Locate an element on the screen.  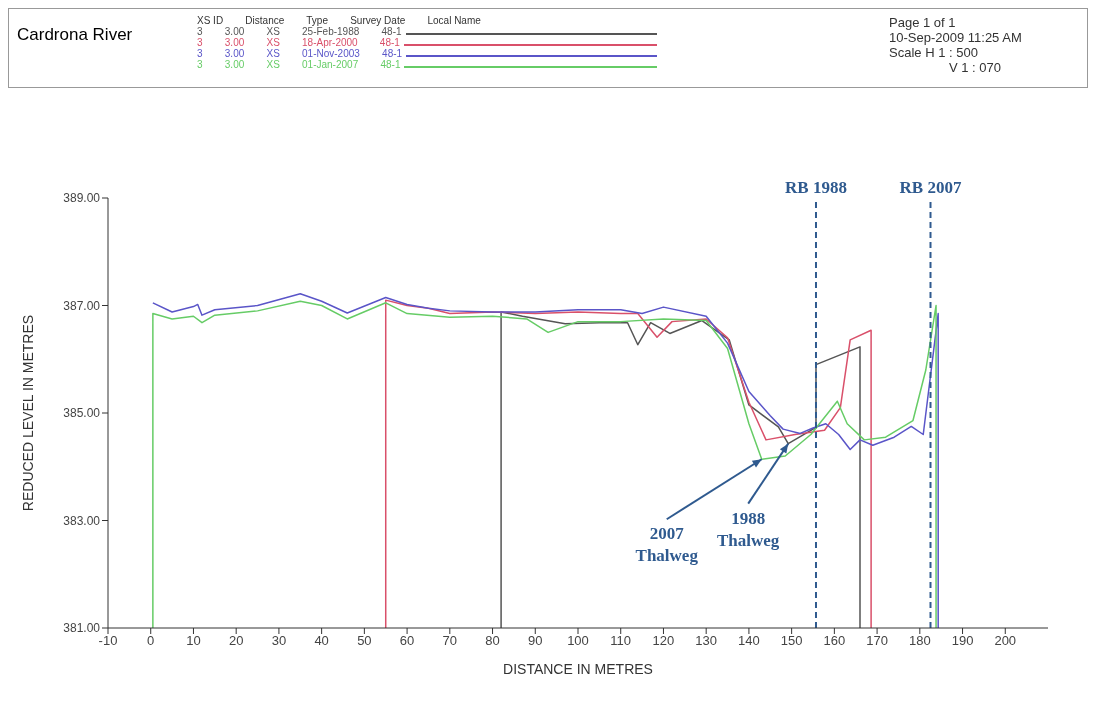
text: V 1 : 070 is located at coordinates (975, 67).